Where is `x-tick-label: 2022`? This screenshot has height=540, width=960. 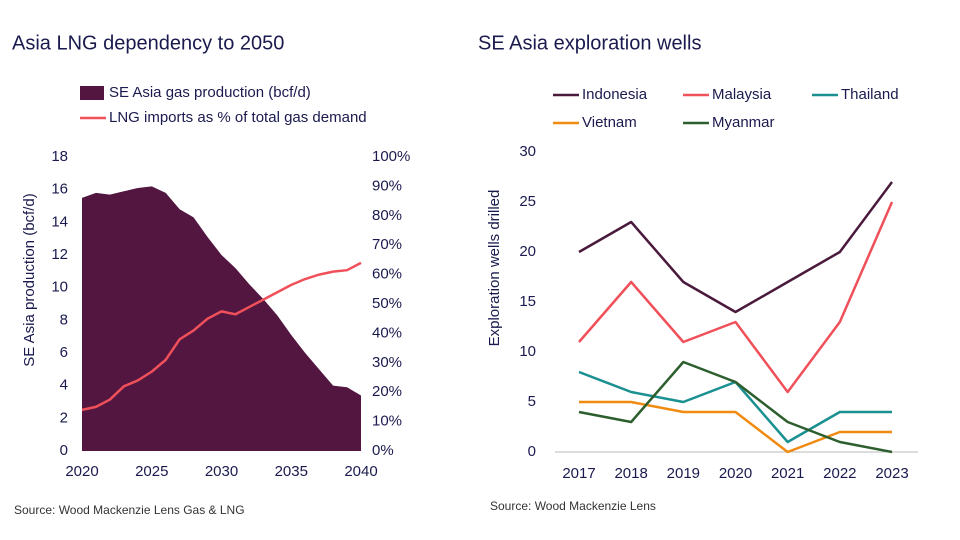 x-tick-label: 2022 is located at coordinates (839, 473).